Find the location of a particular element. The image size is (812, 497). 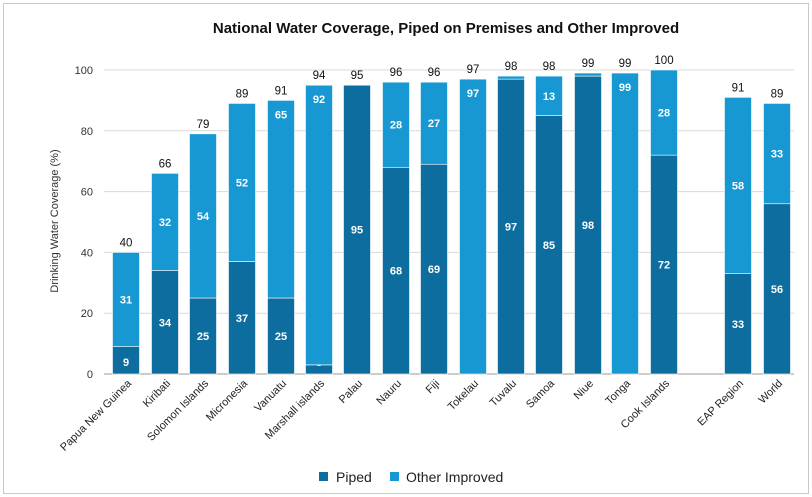

data-label: 37 is located at coordinates (242, 319).